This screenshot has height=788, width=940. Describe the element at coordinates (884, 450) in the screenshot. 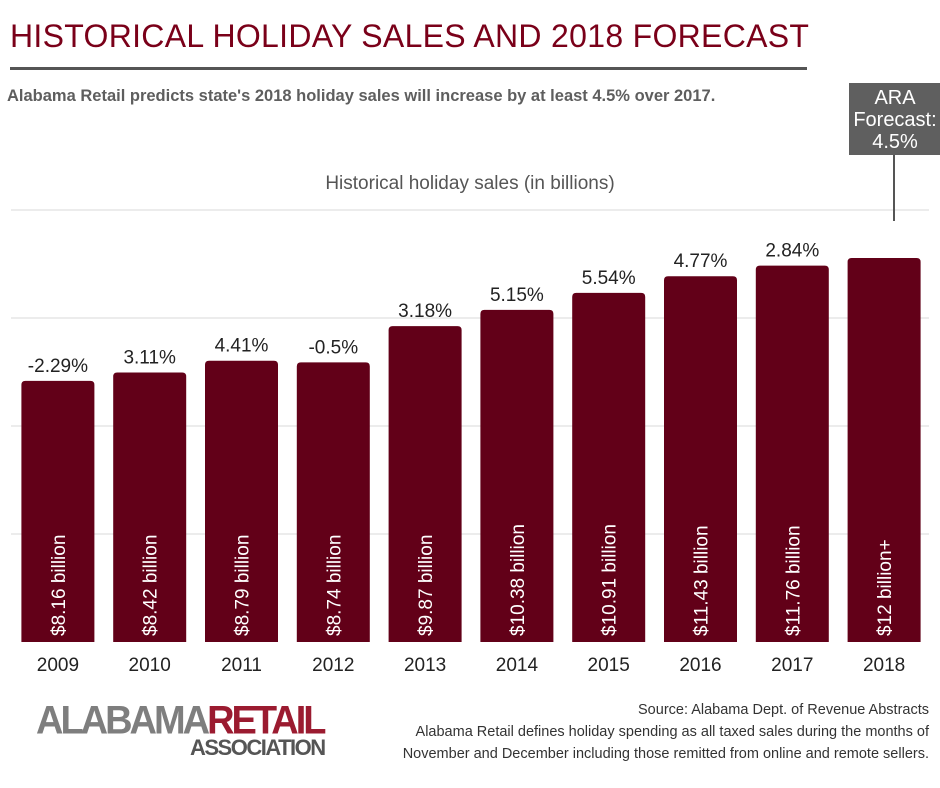

I see `bar-2018` at that location.